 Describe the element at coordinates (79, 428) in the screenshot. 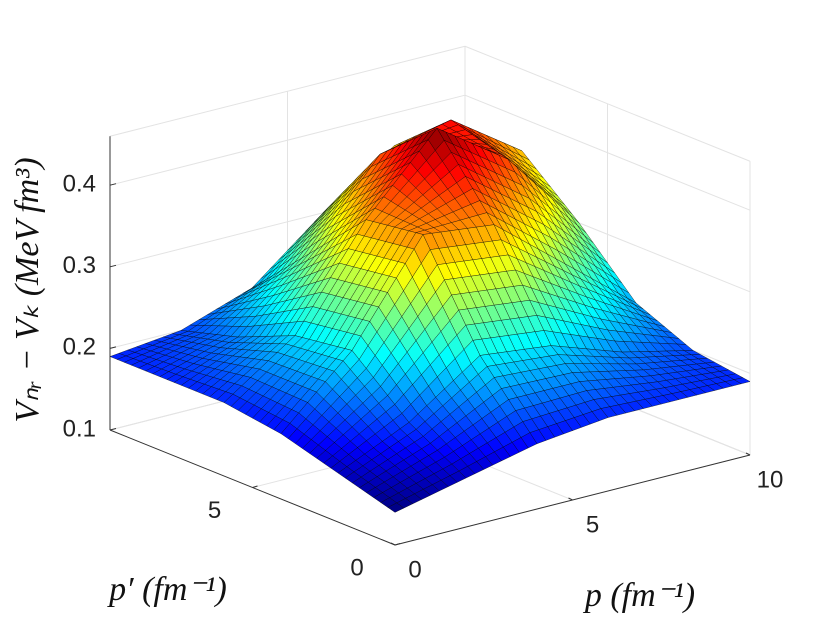

I see `z-tick-label: 0.1` at that location.